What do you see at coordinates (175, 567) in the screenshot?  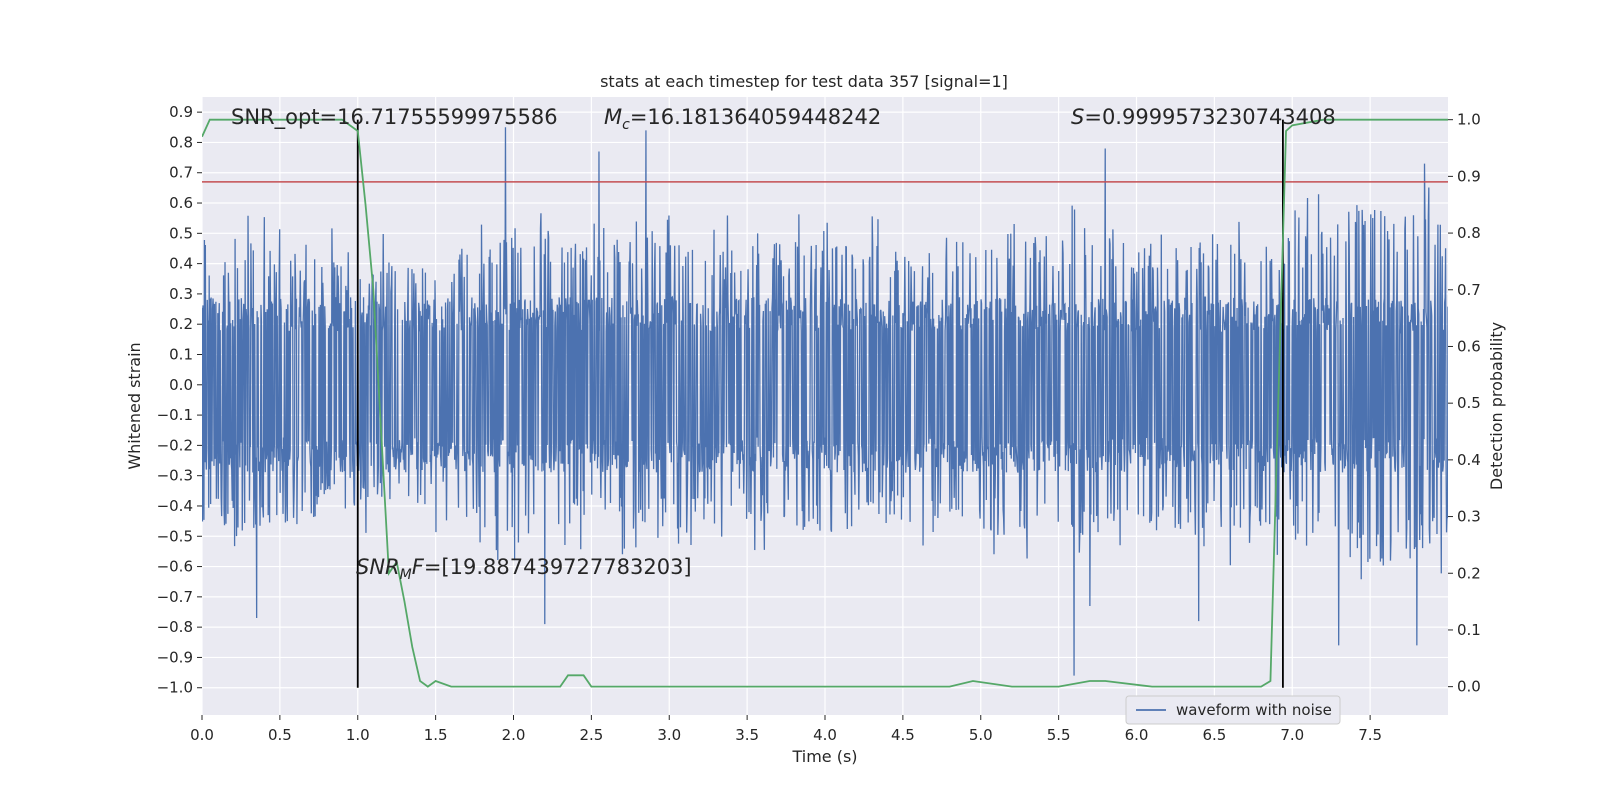 I see `y-tick-label: −0.6` at bounding box center [175, 567].